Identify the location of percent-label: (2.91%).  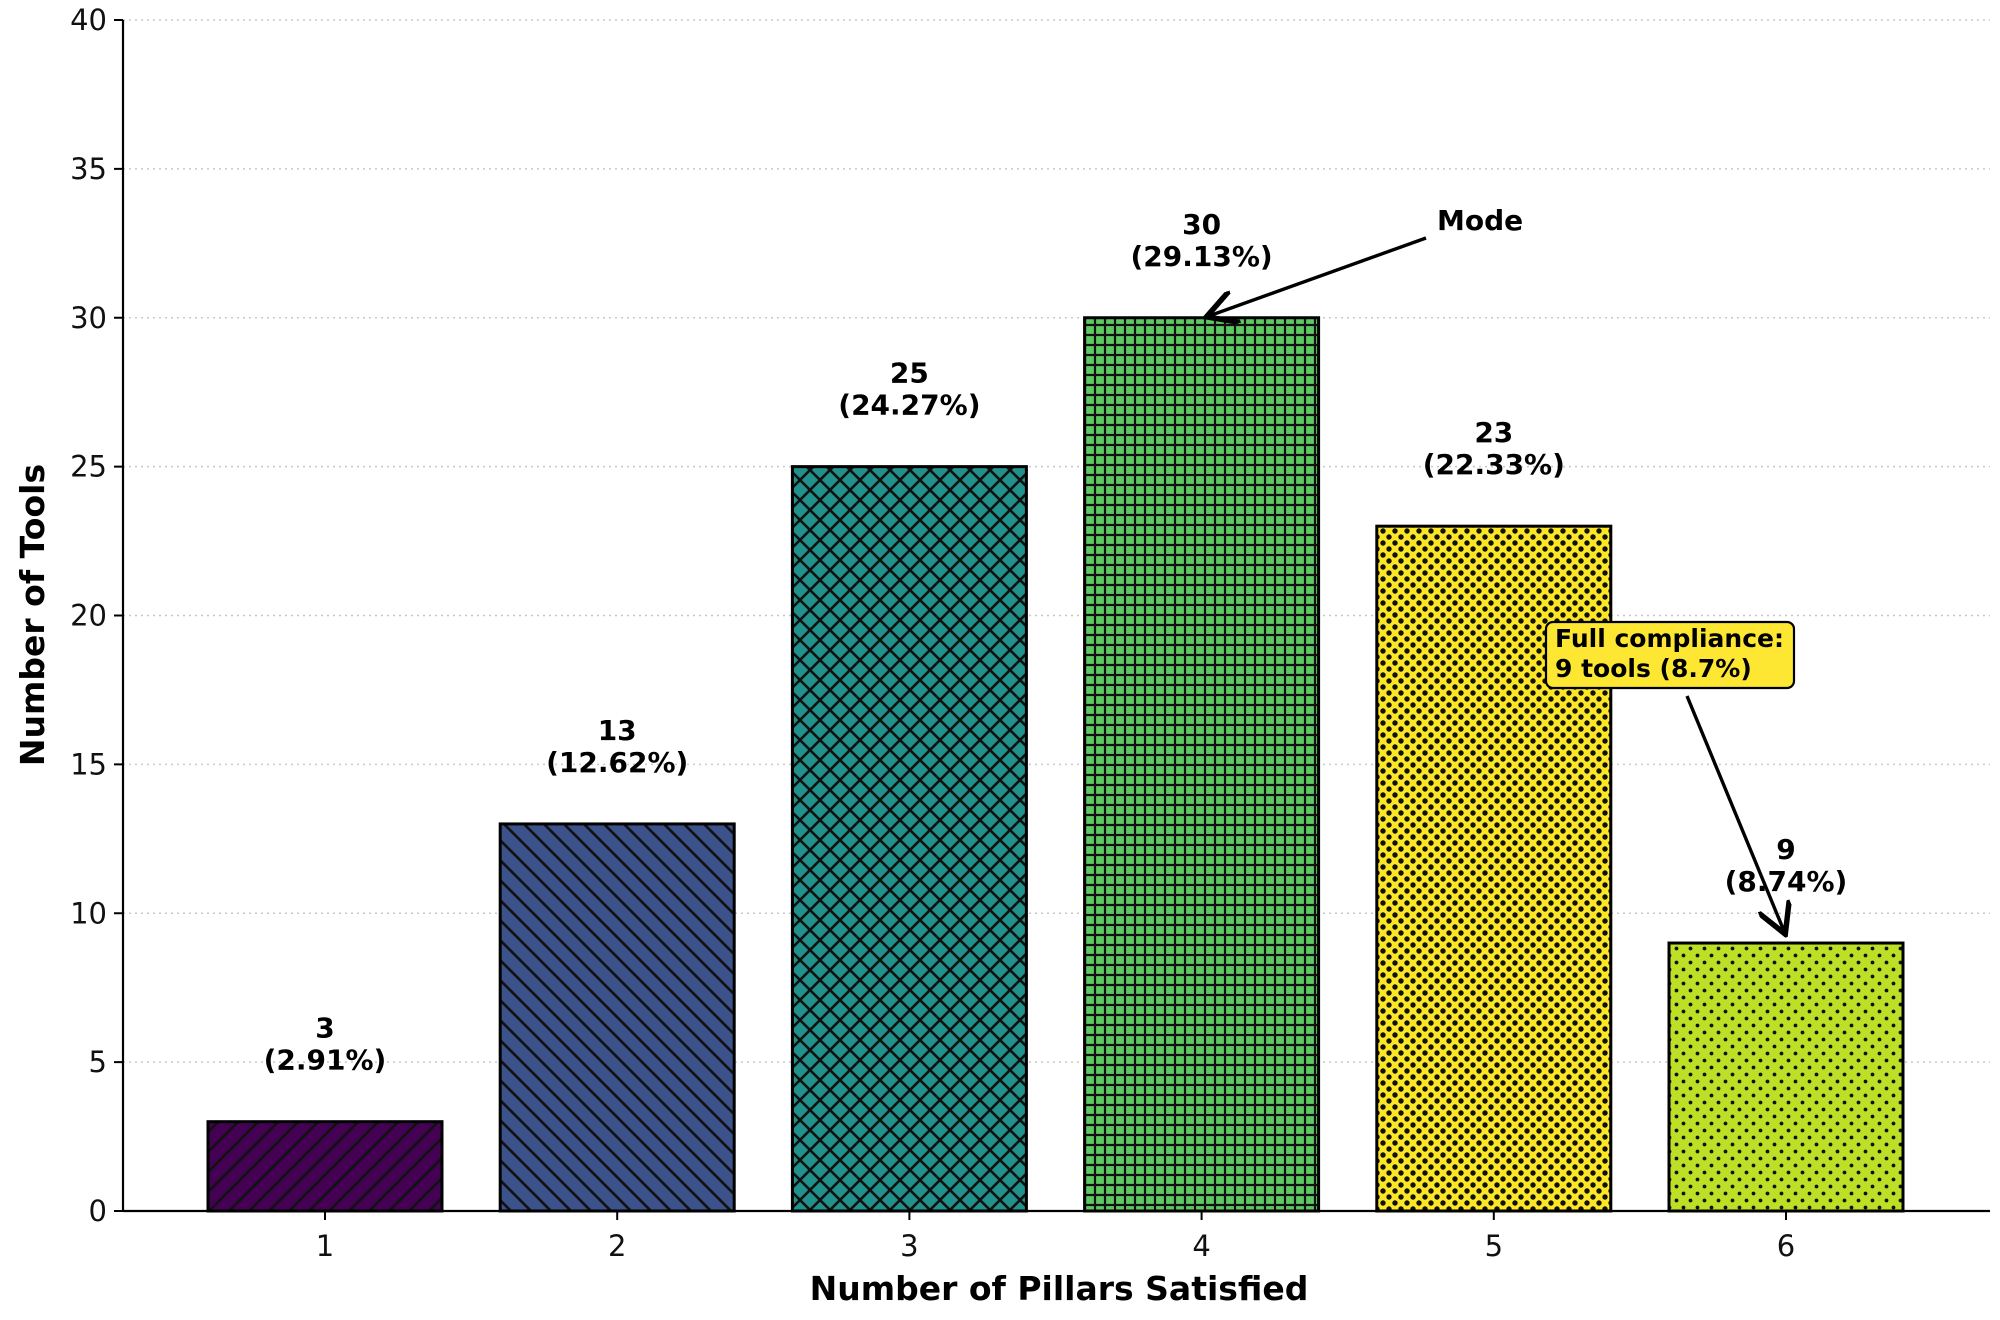
(325, 1060).